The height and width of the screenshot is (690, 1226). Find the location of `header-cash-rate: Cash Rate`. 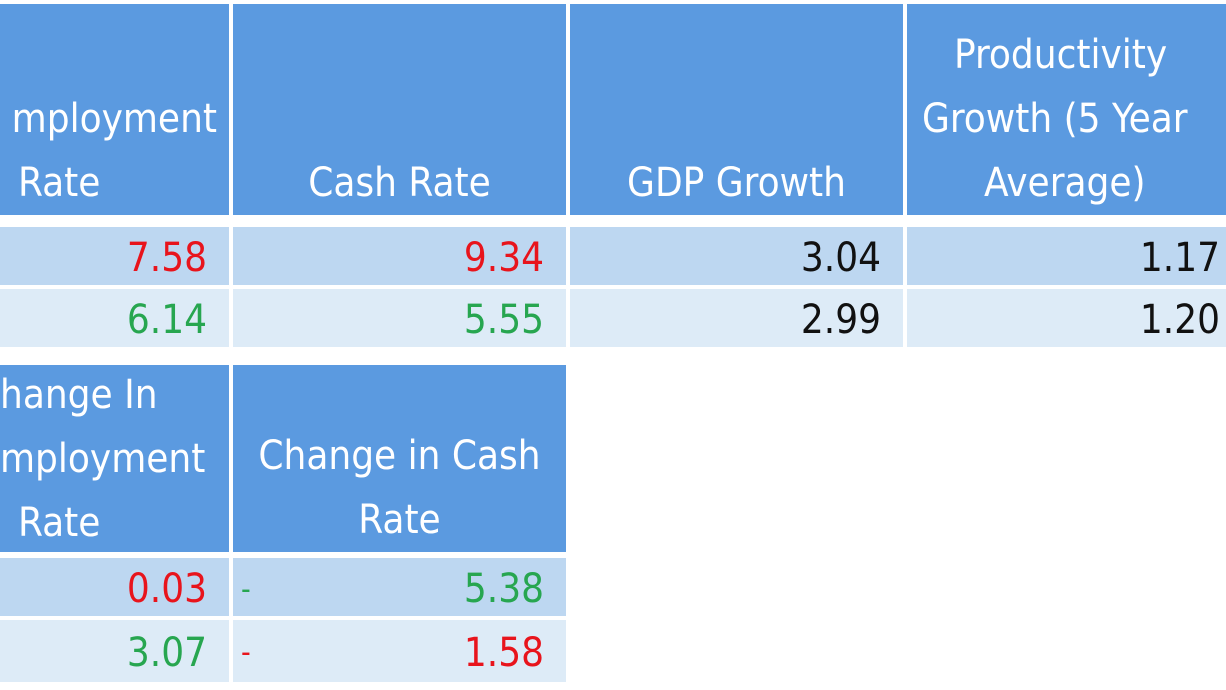

header-cash-rate: Cash Rate is located at coordinates (399, 109).